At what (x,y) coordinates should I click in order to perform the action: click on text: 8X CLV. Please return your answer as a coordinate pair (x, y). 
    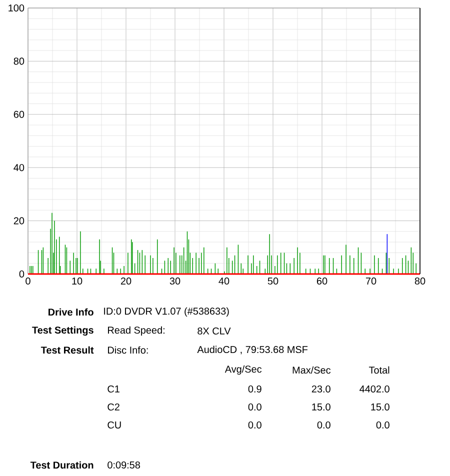
    Looking at the image, I should click on (214, 331).